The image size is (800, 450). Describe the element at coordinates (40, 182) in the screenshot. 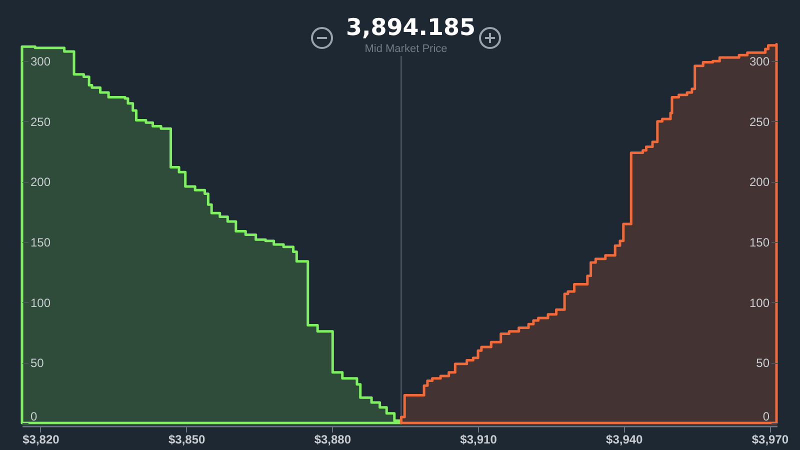

I see `y-tick-label: 200` at that location.